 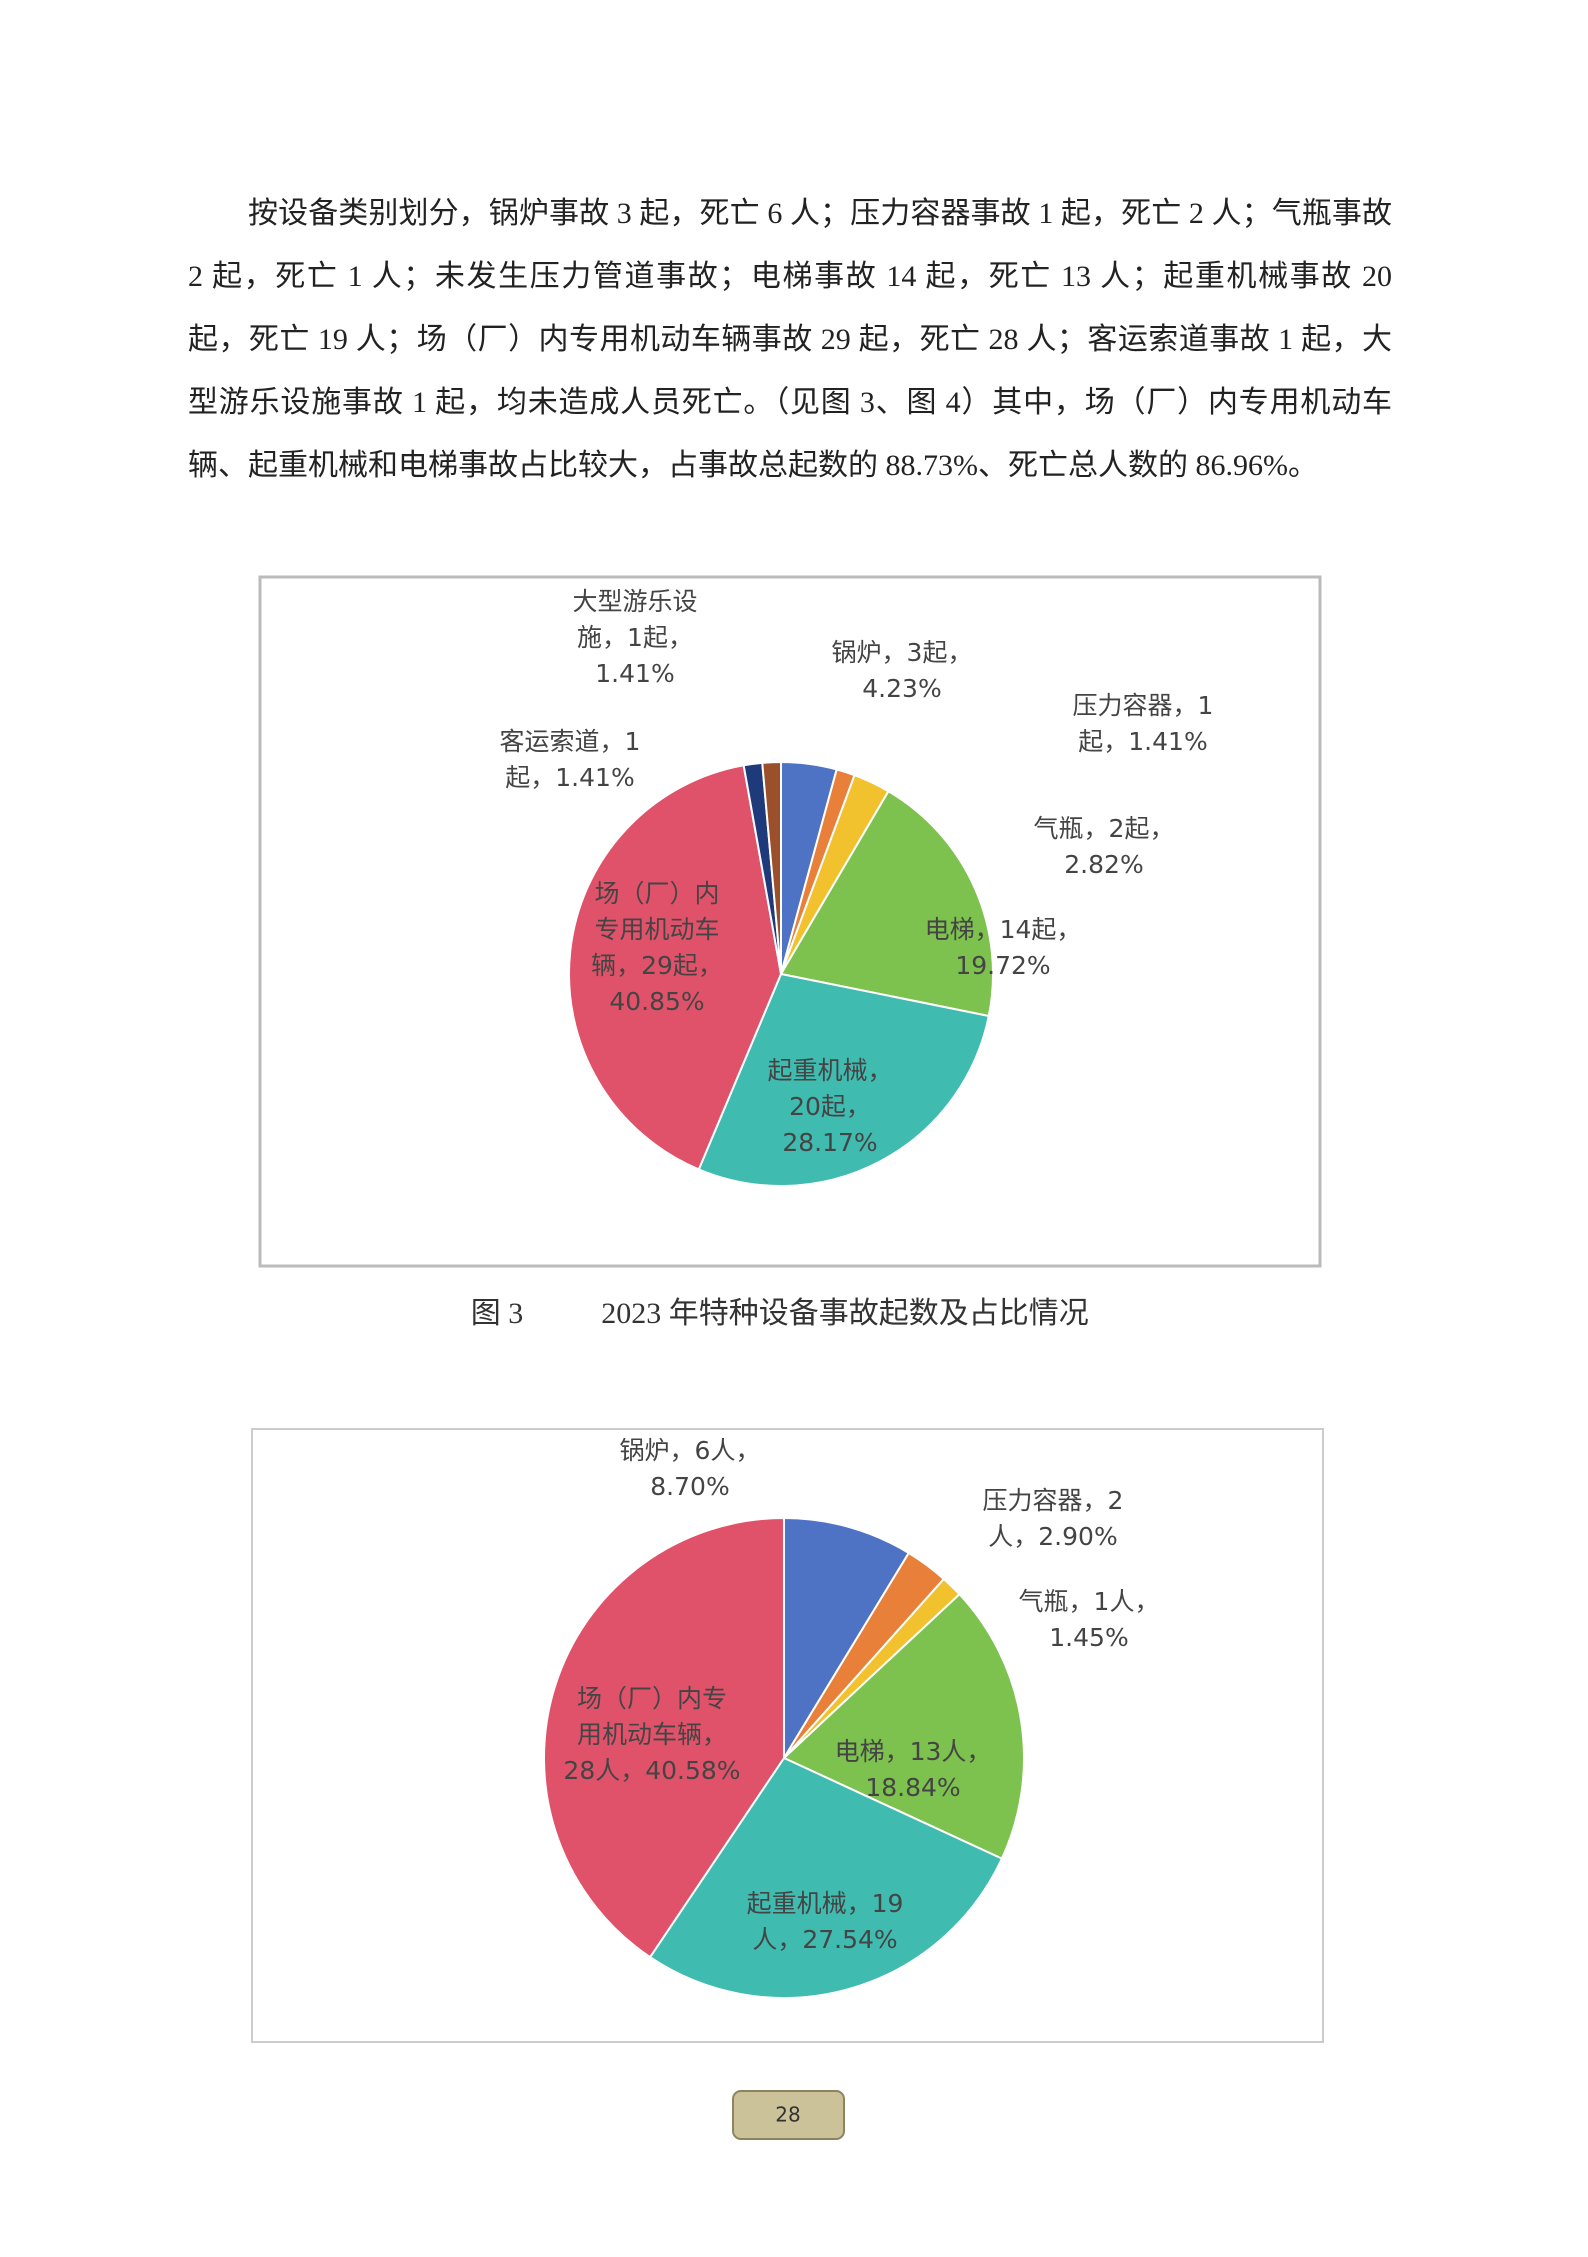 I want to click on slice-label: 人，27.54%, so click(x=824, y=1939).